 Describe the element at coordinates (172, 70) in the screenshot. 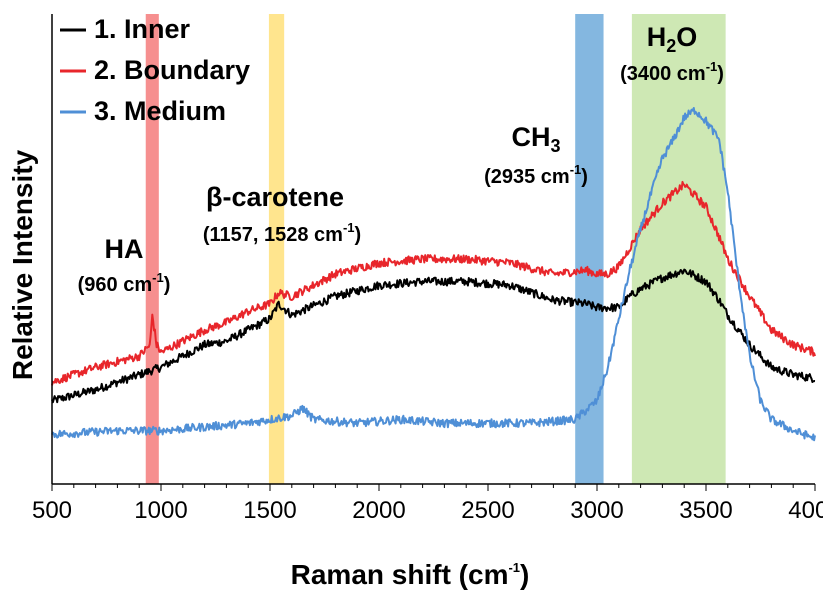

I see `legend-label-2: 2. Boundary` at that location.